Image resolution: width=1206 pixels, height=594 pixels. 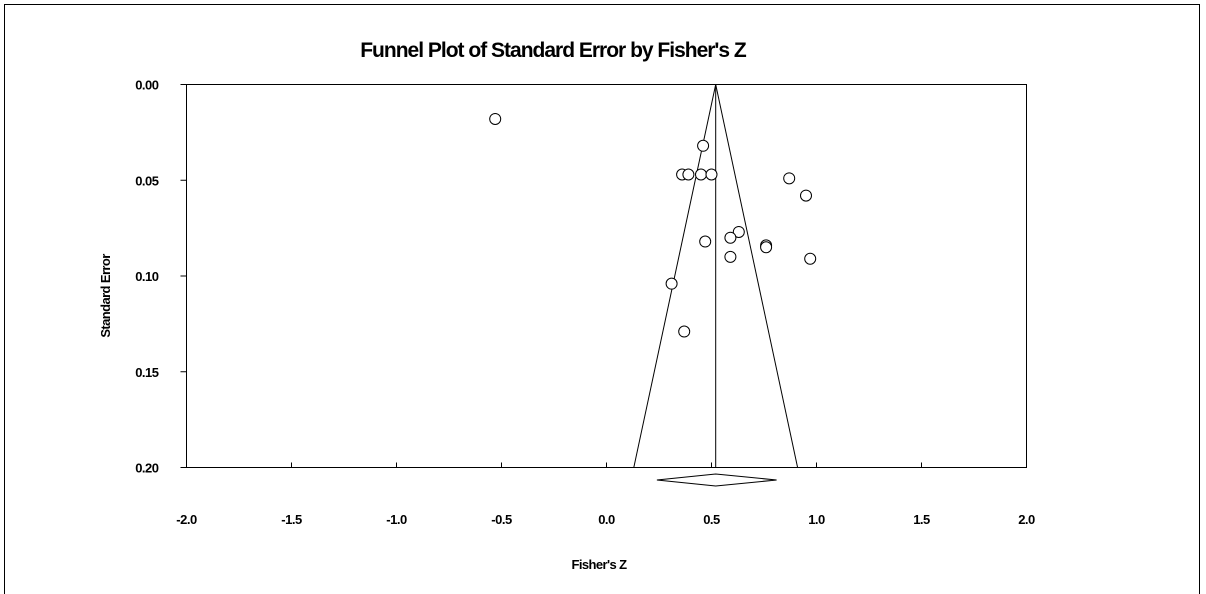 I want to click on x-tick-label: -0.5, so click(x=501, y=519).